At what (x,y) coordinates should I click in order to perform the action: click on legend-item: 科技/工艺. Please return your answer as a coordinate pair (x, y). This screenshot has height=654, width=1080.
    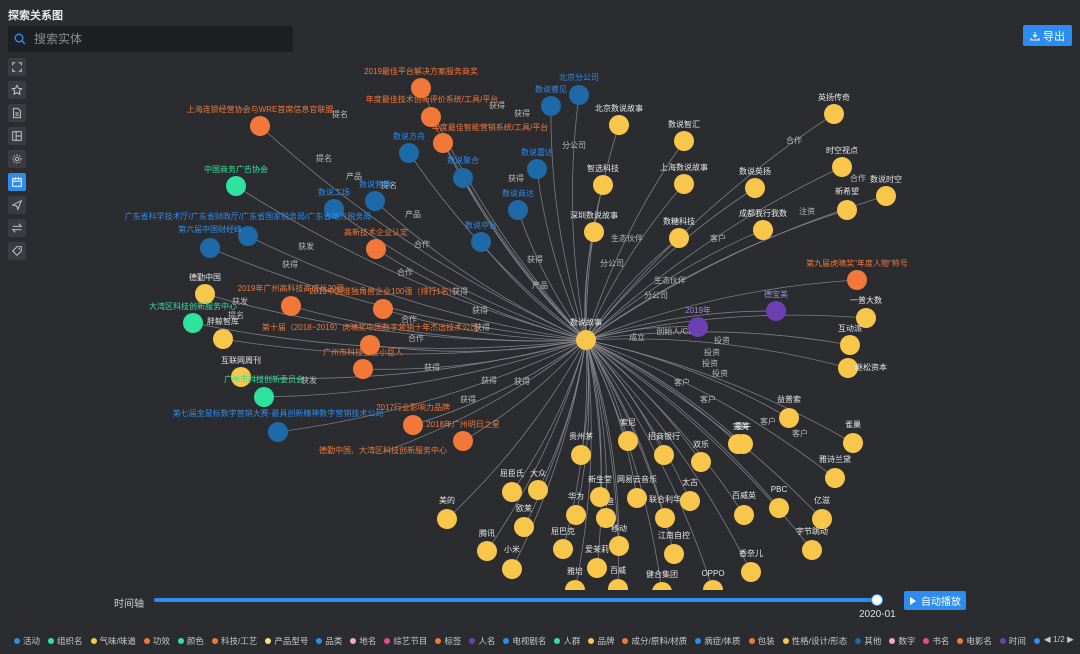
    Looking at the image, I should click on (234, 641).